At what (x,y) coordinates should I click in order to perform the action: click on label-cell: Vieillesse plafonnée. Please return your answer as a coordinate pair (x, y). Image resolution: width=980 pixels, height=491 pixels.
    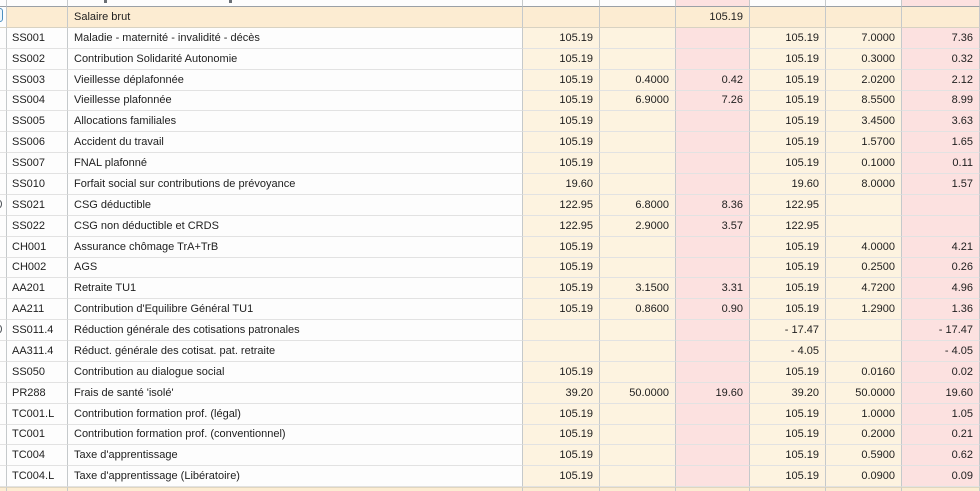
    Looking at the image, I should click on (295, 101).